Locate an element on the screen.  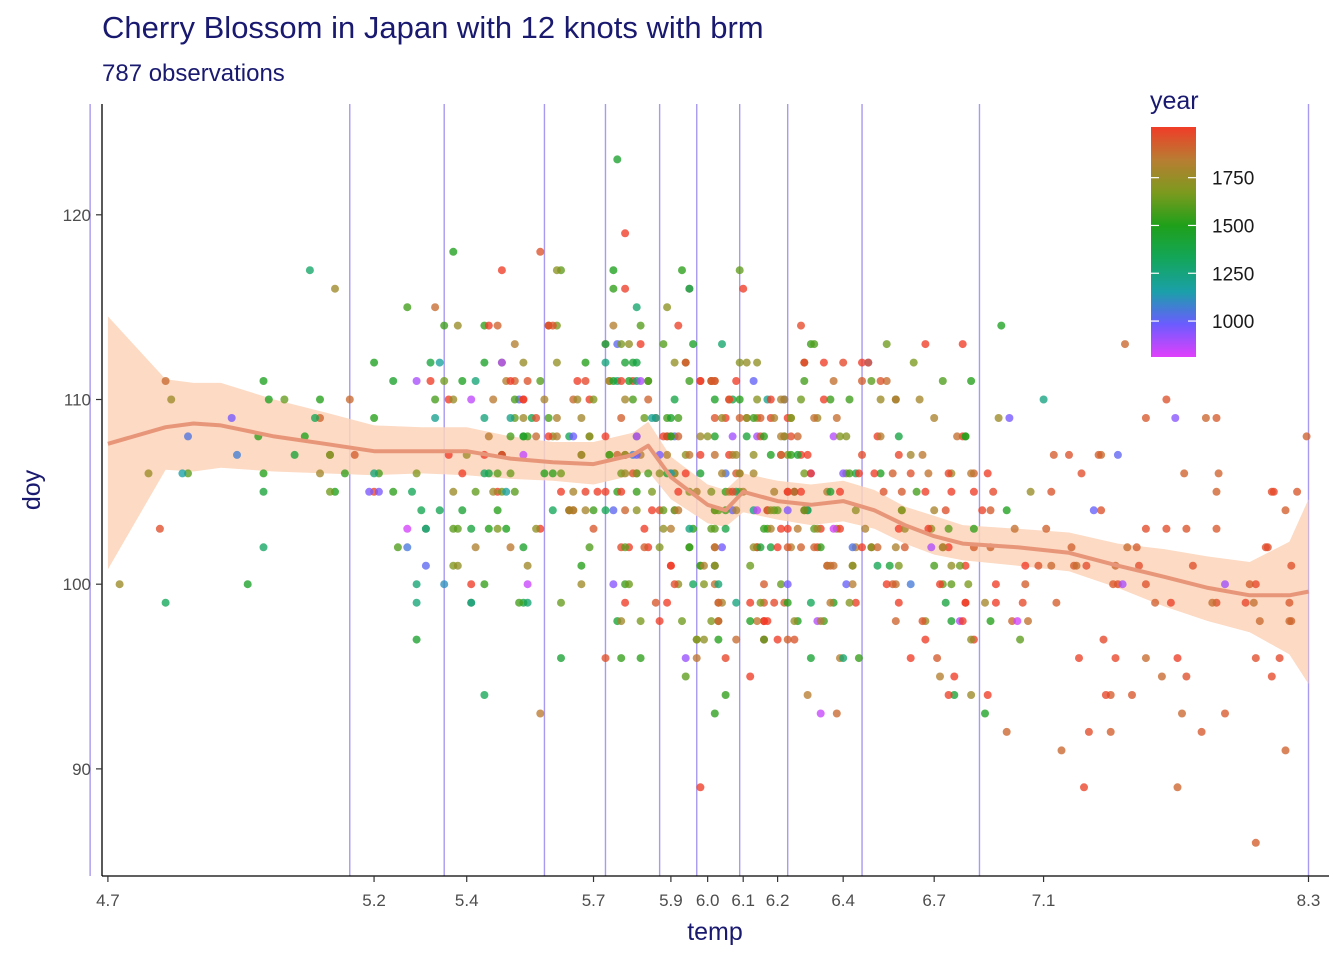
x-tick-label: 6.0 is located at coordinates (708, 900).